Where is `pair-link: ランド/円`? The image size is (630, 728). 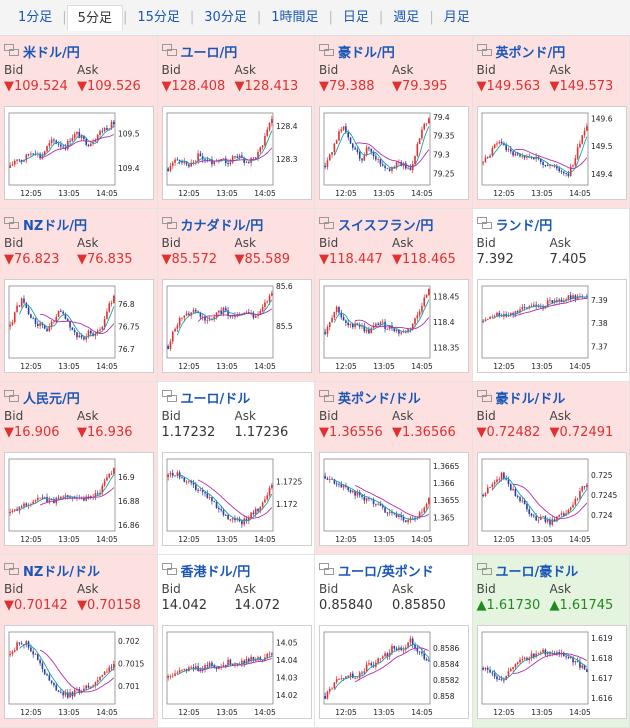
pair-link: ランド/円 is located at coordinates (524, 224).